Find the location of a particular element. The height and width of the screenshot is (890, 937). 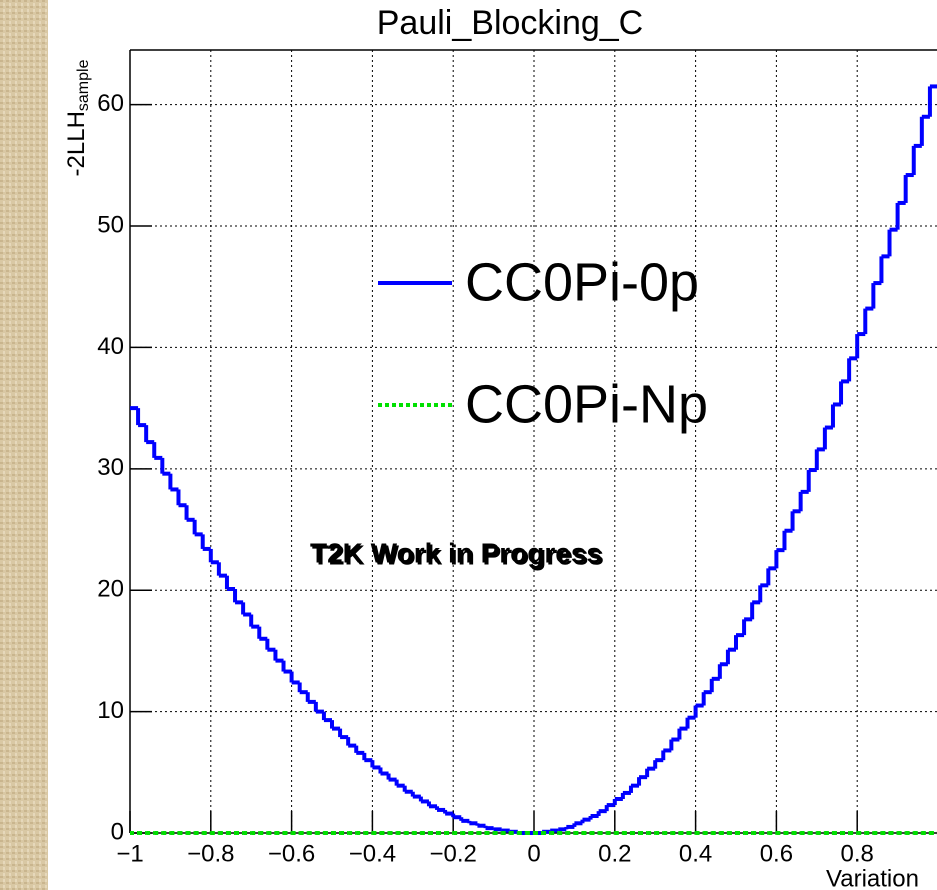

x-tick-label: 0 is located at coordinates (533, 853).